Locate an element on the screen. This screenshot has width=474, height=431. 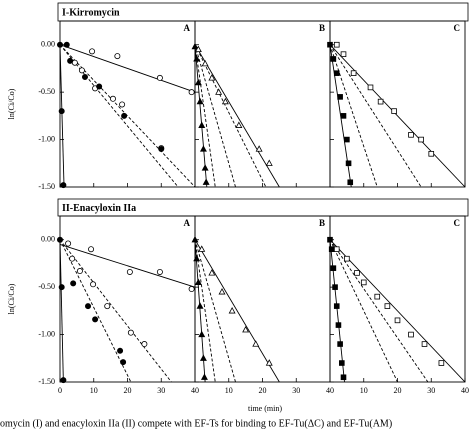
panel-label: B is located at coordinates (322, 28).